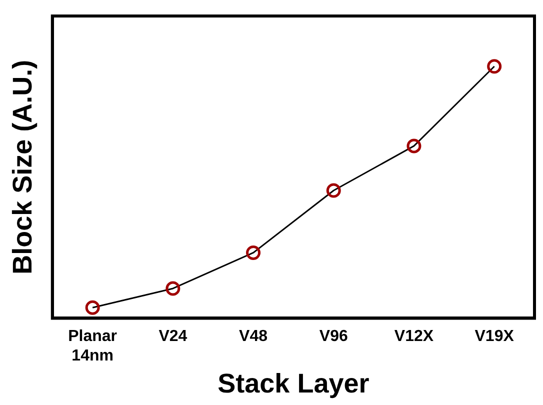 This screenshot has height=405, width=543. Describe the element at coordinates (23, 167) in the screenshot. I see `y-axis-title: Block Size (A.U.)` at that location.